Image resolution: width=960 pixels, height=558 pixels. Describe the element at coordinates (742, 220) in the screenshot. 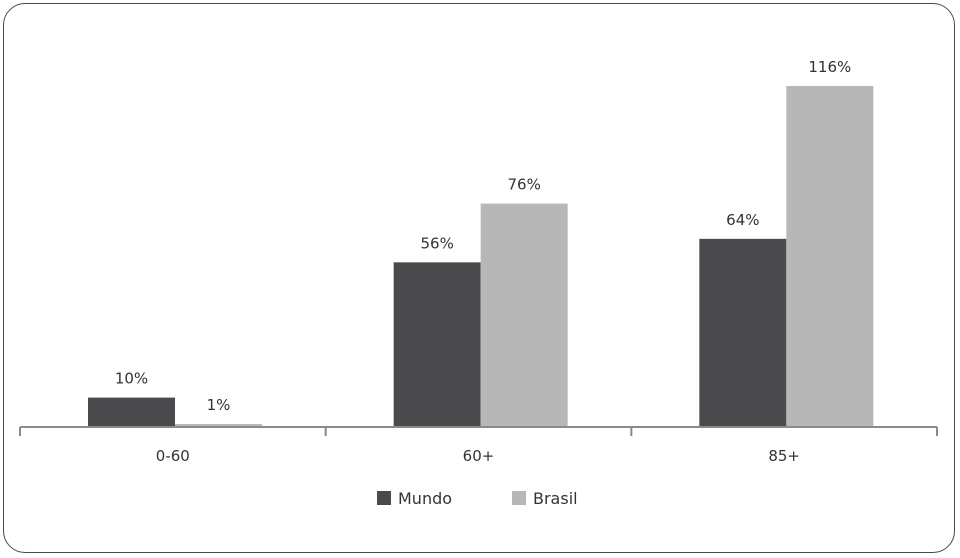

I see `data-label-mundo-85+: 64%` at that location.